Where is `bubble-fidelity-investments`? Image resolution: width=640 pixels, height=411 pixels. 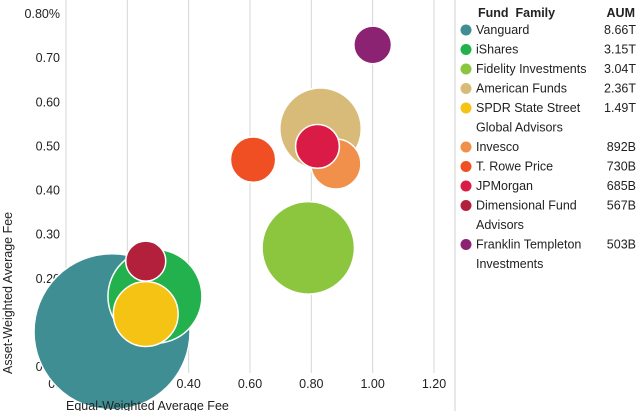
bubble-fidelity-investments is located at coordinates (308, 247).